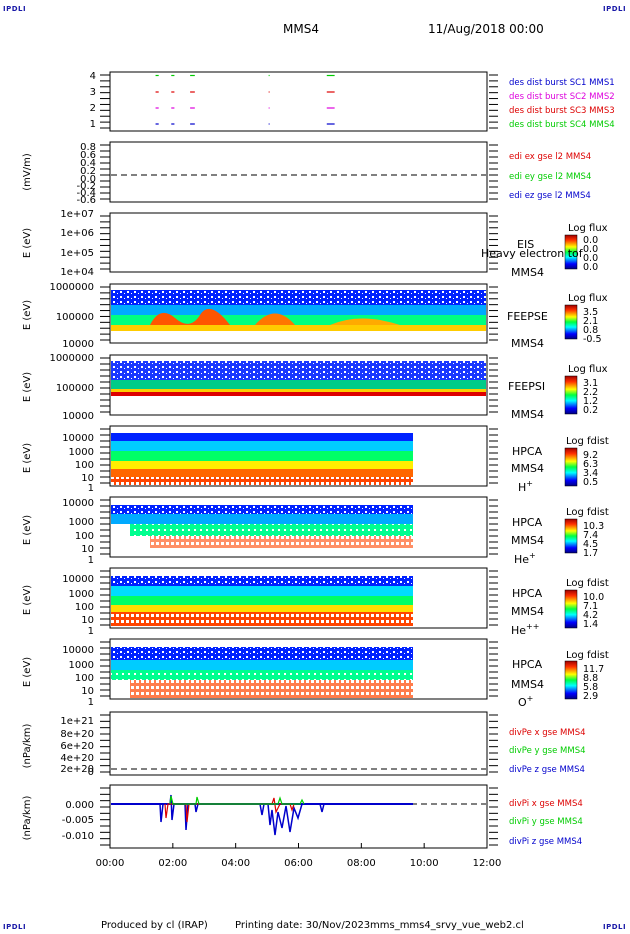  Describe the element at coordinates (93, 124) in the screenshot. I see `burst-ytick: 1` at that location.